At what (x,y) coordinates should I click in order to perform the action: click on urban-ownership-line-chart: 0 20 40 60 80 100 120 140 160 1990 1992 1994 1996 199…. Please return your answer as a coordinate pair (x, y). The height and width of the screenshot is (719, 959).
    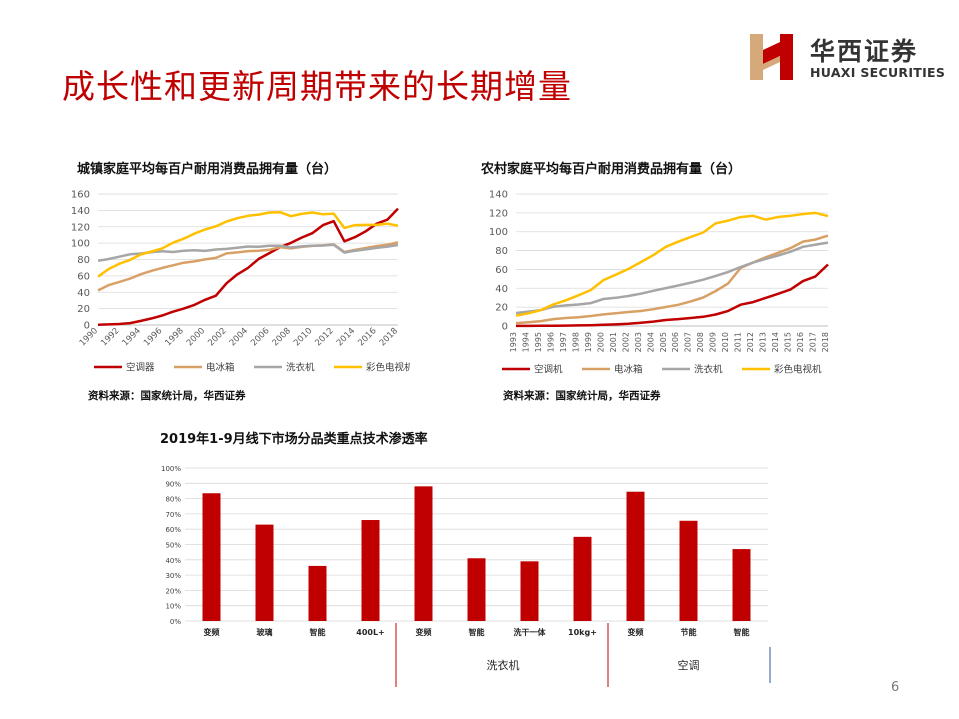
    Looking at the image, I should click on (240, 282).